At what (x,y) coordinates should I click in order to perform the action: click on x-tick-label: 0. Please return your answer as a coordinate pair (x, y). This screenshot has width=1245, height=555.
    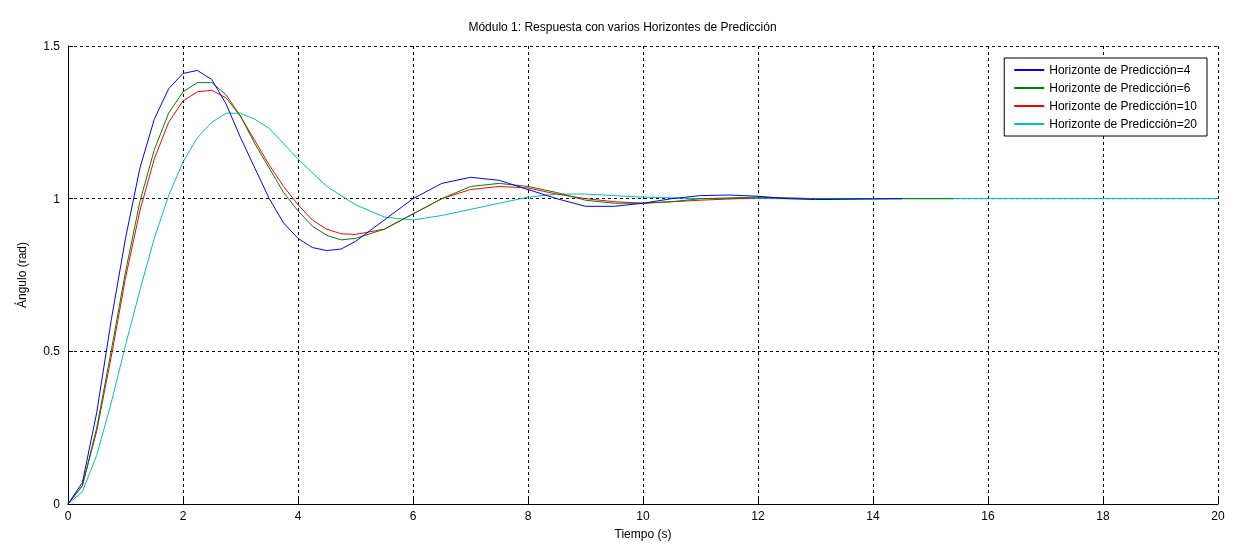
    Looking at the image, I should click on (68, 516).